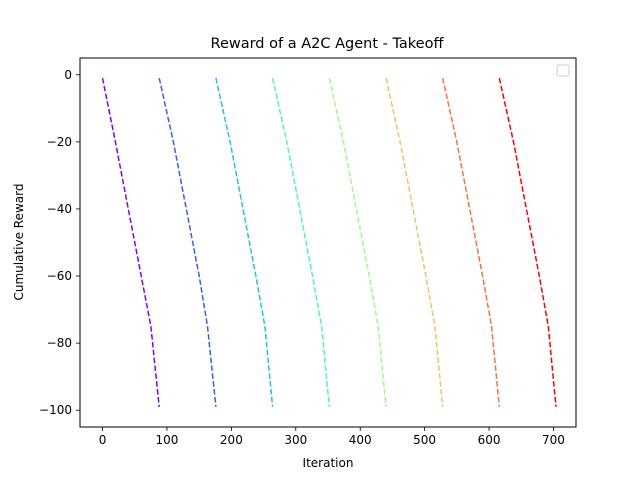 The image size is (640, 480). Describe the element at coordinates (59, 276) in the screenshot. I see `y-tick-label: −60` at that location.